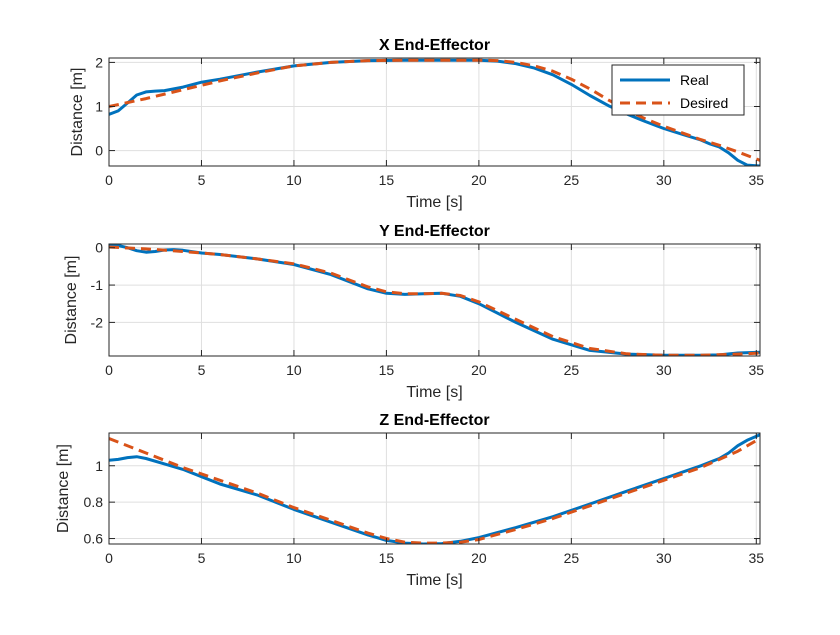 This screenshot has height=635, width=840. I want to click on y-tick-label: 2, so click(99, 62).